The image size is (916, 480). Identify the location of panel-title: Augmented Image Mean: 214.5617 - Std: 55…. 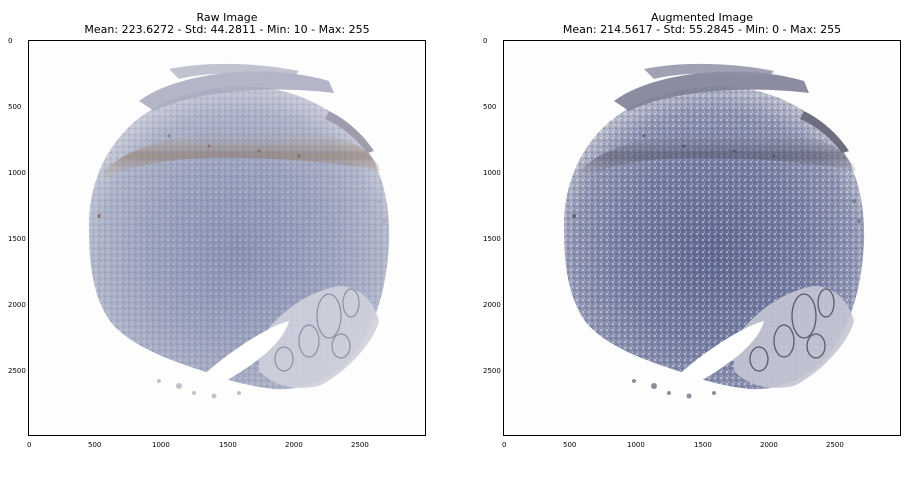
(702, 23).